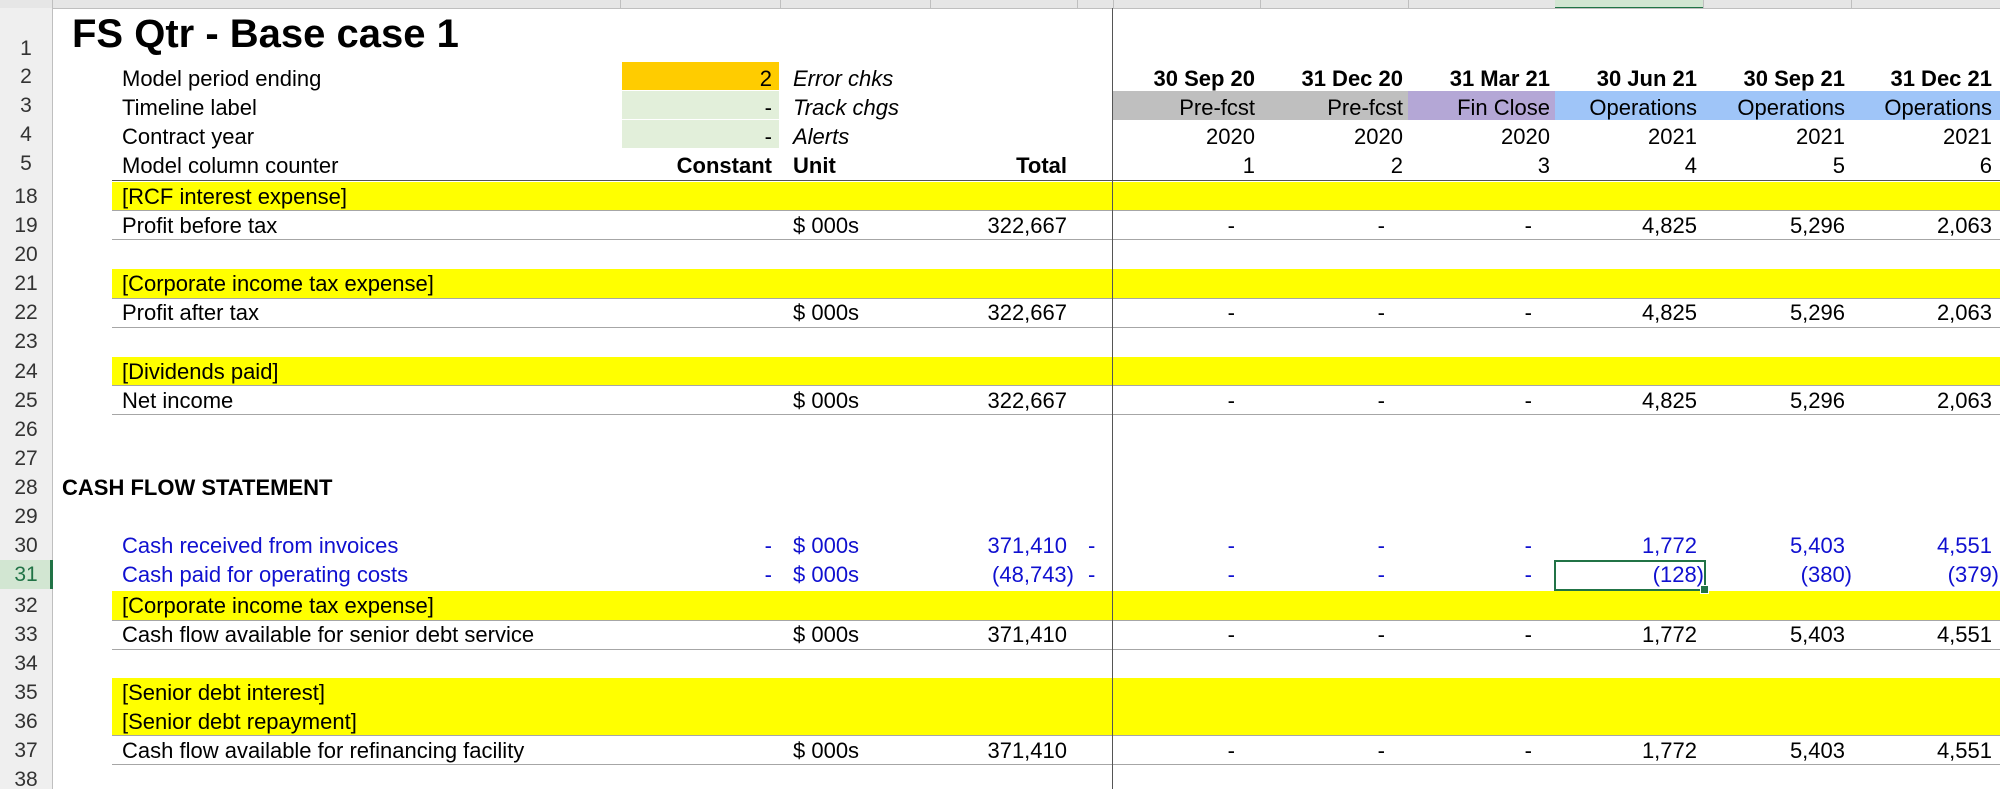  I want to click on period-value-cell: (128), so click(1678, 574).